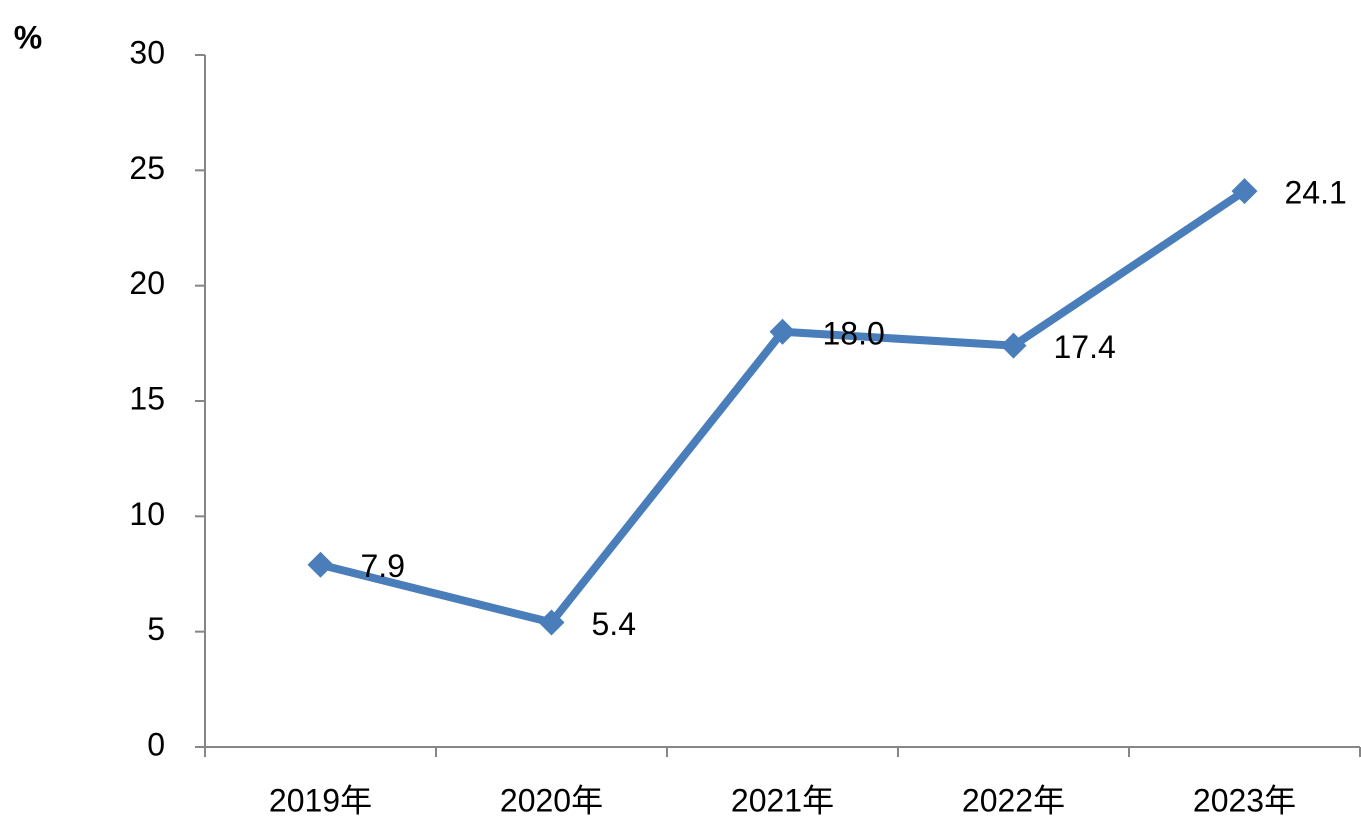 This screenshot has height=833, width=1361. Describe the element at coordinates (854, 333) in the screenshot. I see `data-label: 18.0` at that location.